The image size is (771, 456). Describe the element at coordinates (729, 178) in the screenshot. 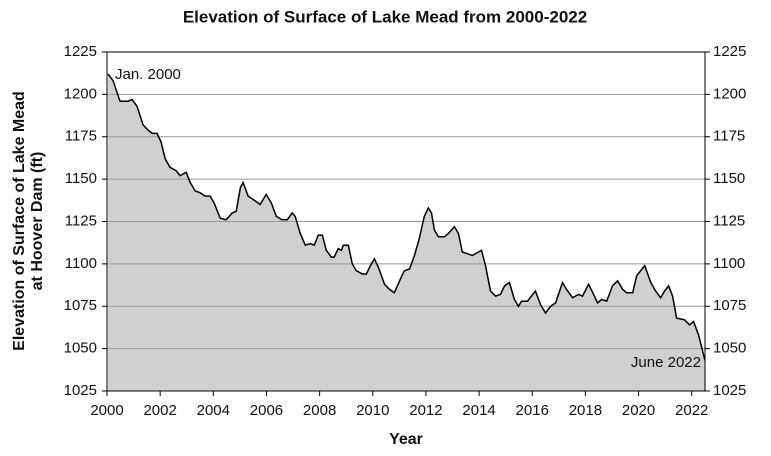

I see `y2-tick-label: 1150` at that location.